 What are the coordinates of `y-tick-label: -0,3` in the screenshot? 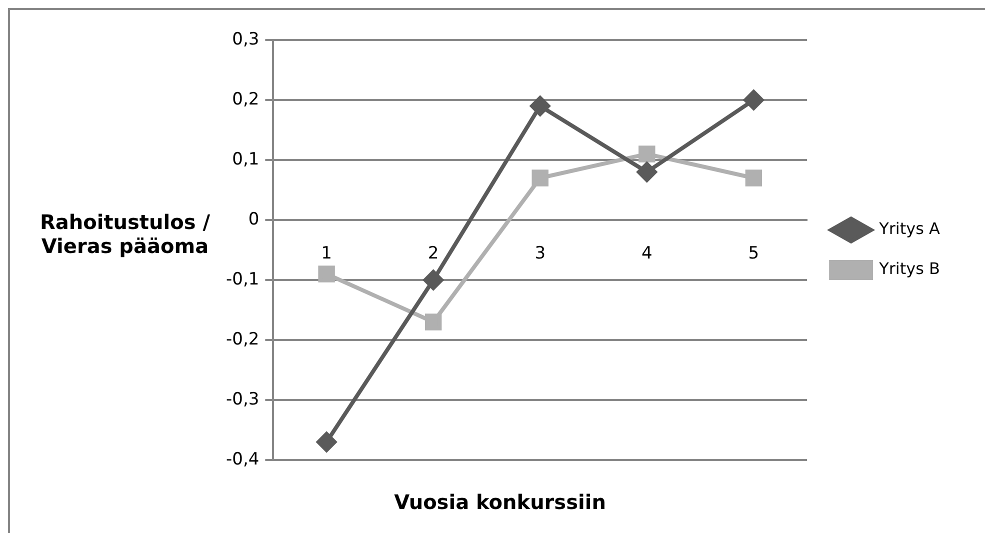 It's located at (243, 399).